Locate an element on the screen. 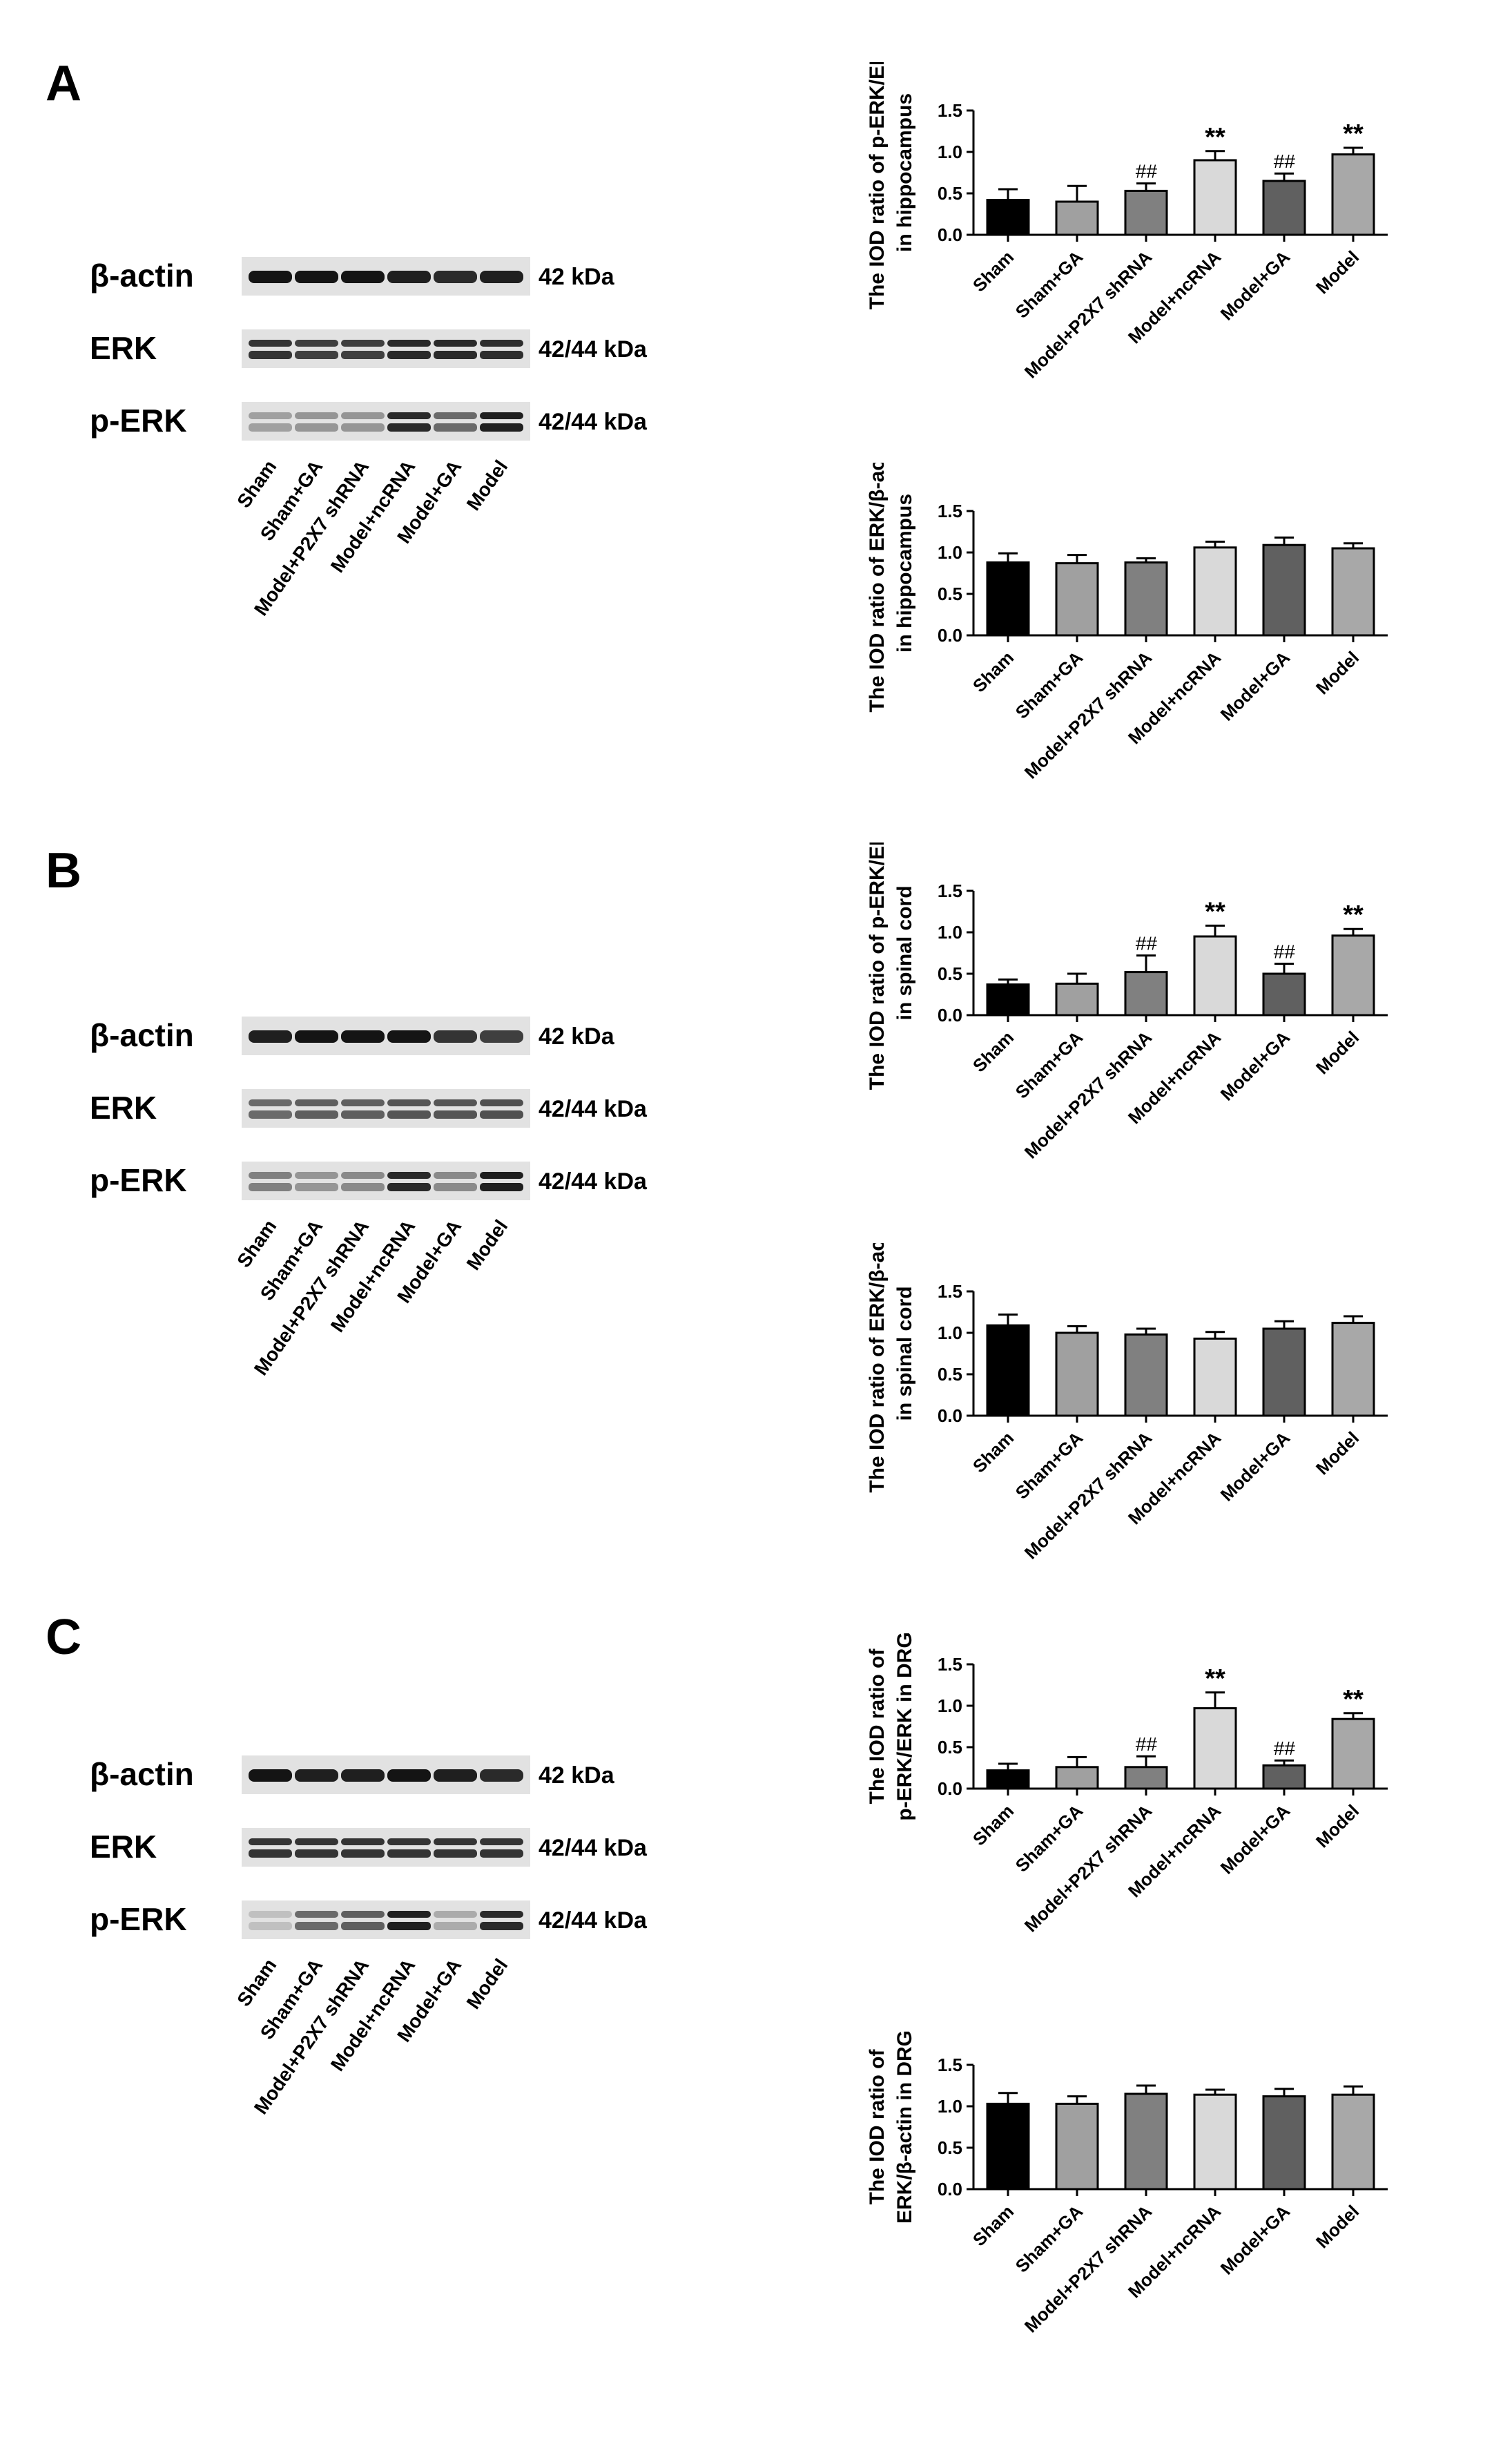  y-axis-label: The IOD ratio of ERK/β-actin is located at coordinates (878, 588).